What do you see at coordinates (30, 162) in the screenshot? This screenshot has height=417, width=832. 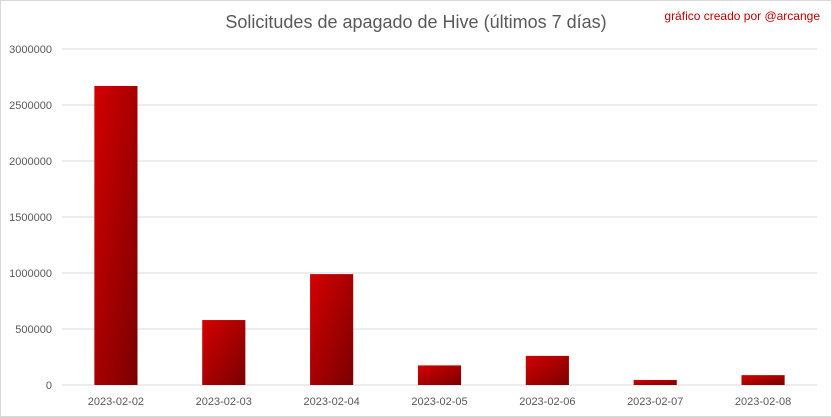 I see `y-tick-label: 2000000` at bounding box center [30, 162].